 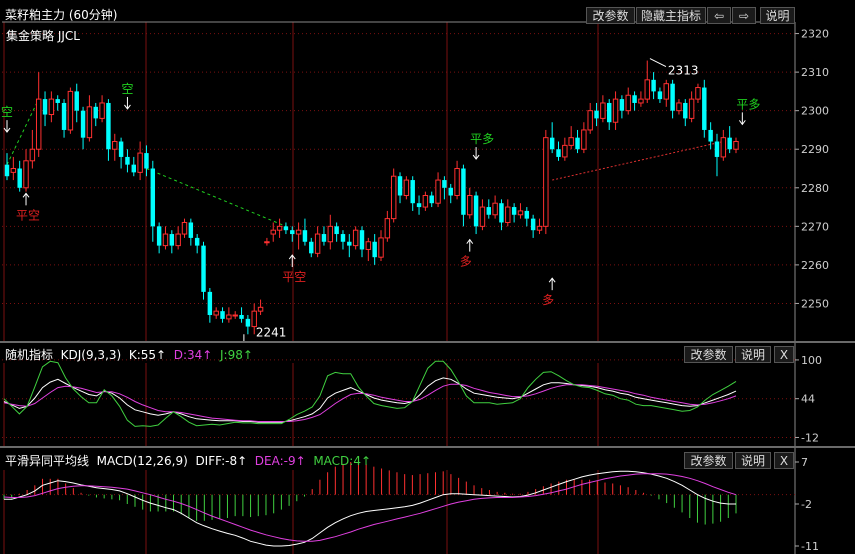 What do you see at coordinates (811, 360) in the screenshot?
I see `y-tick-label: 100` at bounding box center [811, 360].